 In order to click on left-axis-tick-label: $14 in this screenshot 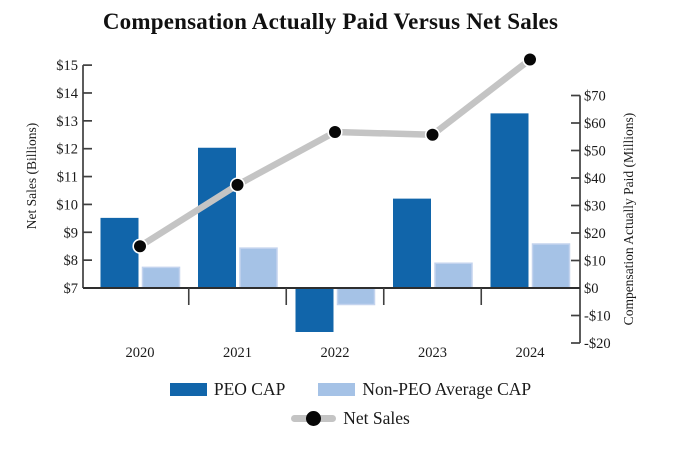, I will do `click(67, 94)`.